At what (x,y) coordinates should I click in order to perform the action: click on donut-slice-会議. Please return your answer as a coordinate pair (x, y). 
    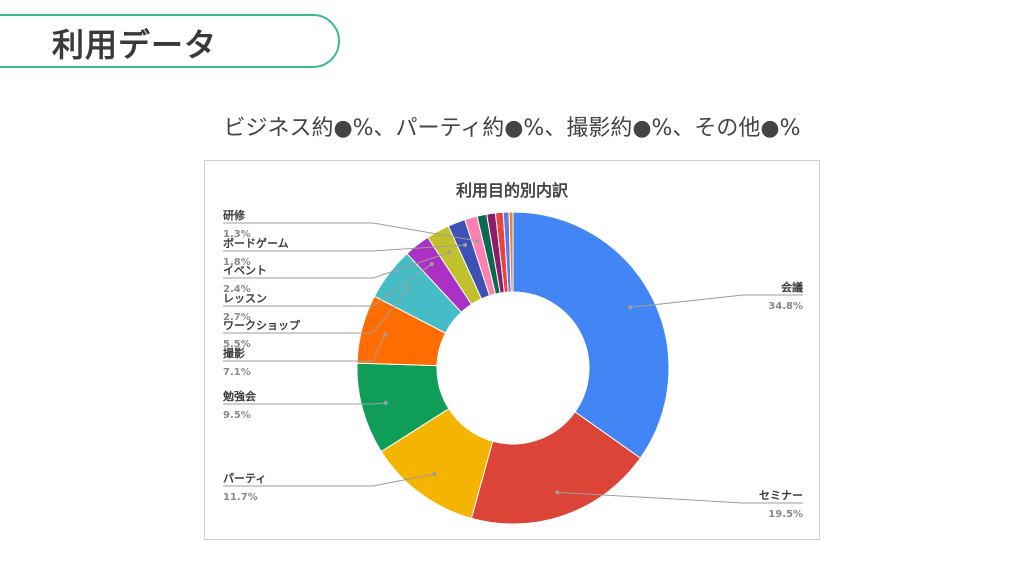
    Looking at the image, I should click on (591, 335).